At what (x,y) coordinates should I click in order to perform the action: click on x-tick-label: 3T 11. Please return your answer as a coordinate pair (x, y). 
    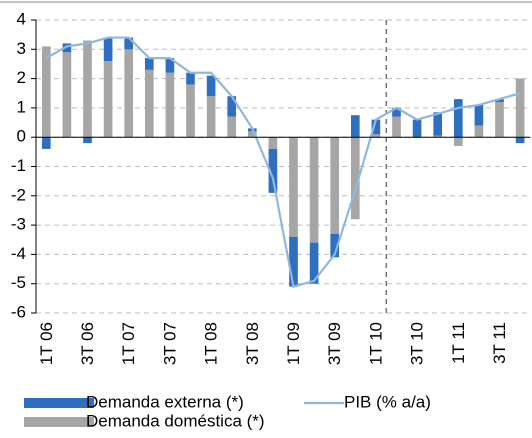
    Looking at the image, I should click on (499, 343).